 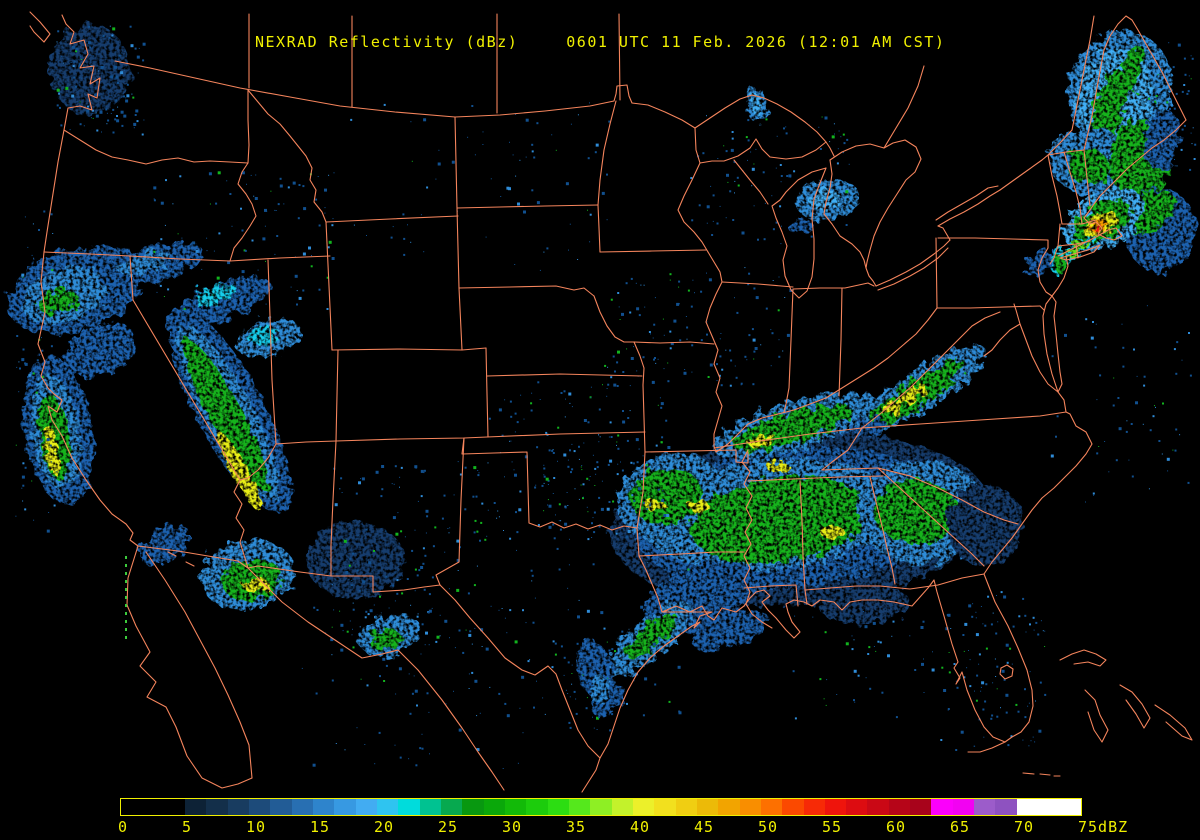 What do you see at coordinates (756, 42) in the screenshot?
I see `timestamp: 0601 UTC 11 Feb. 2026 (12:01 AM CST)` at bounding box center [756, 42].